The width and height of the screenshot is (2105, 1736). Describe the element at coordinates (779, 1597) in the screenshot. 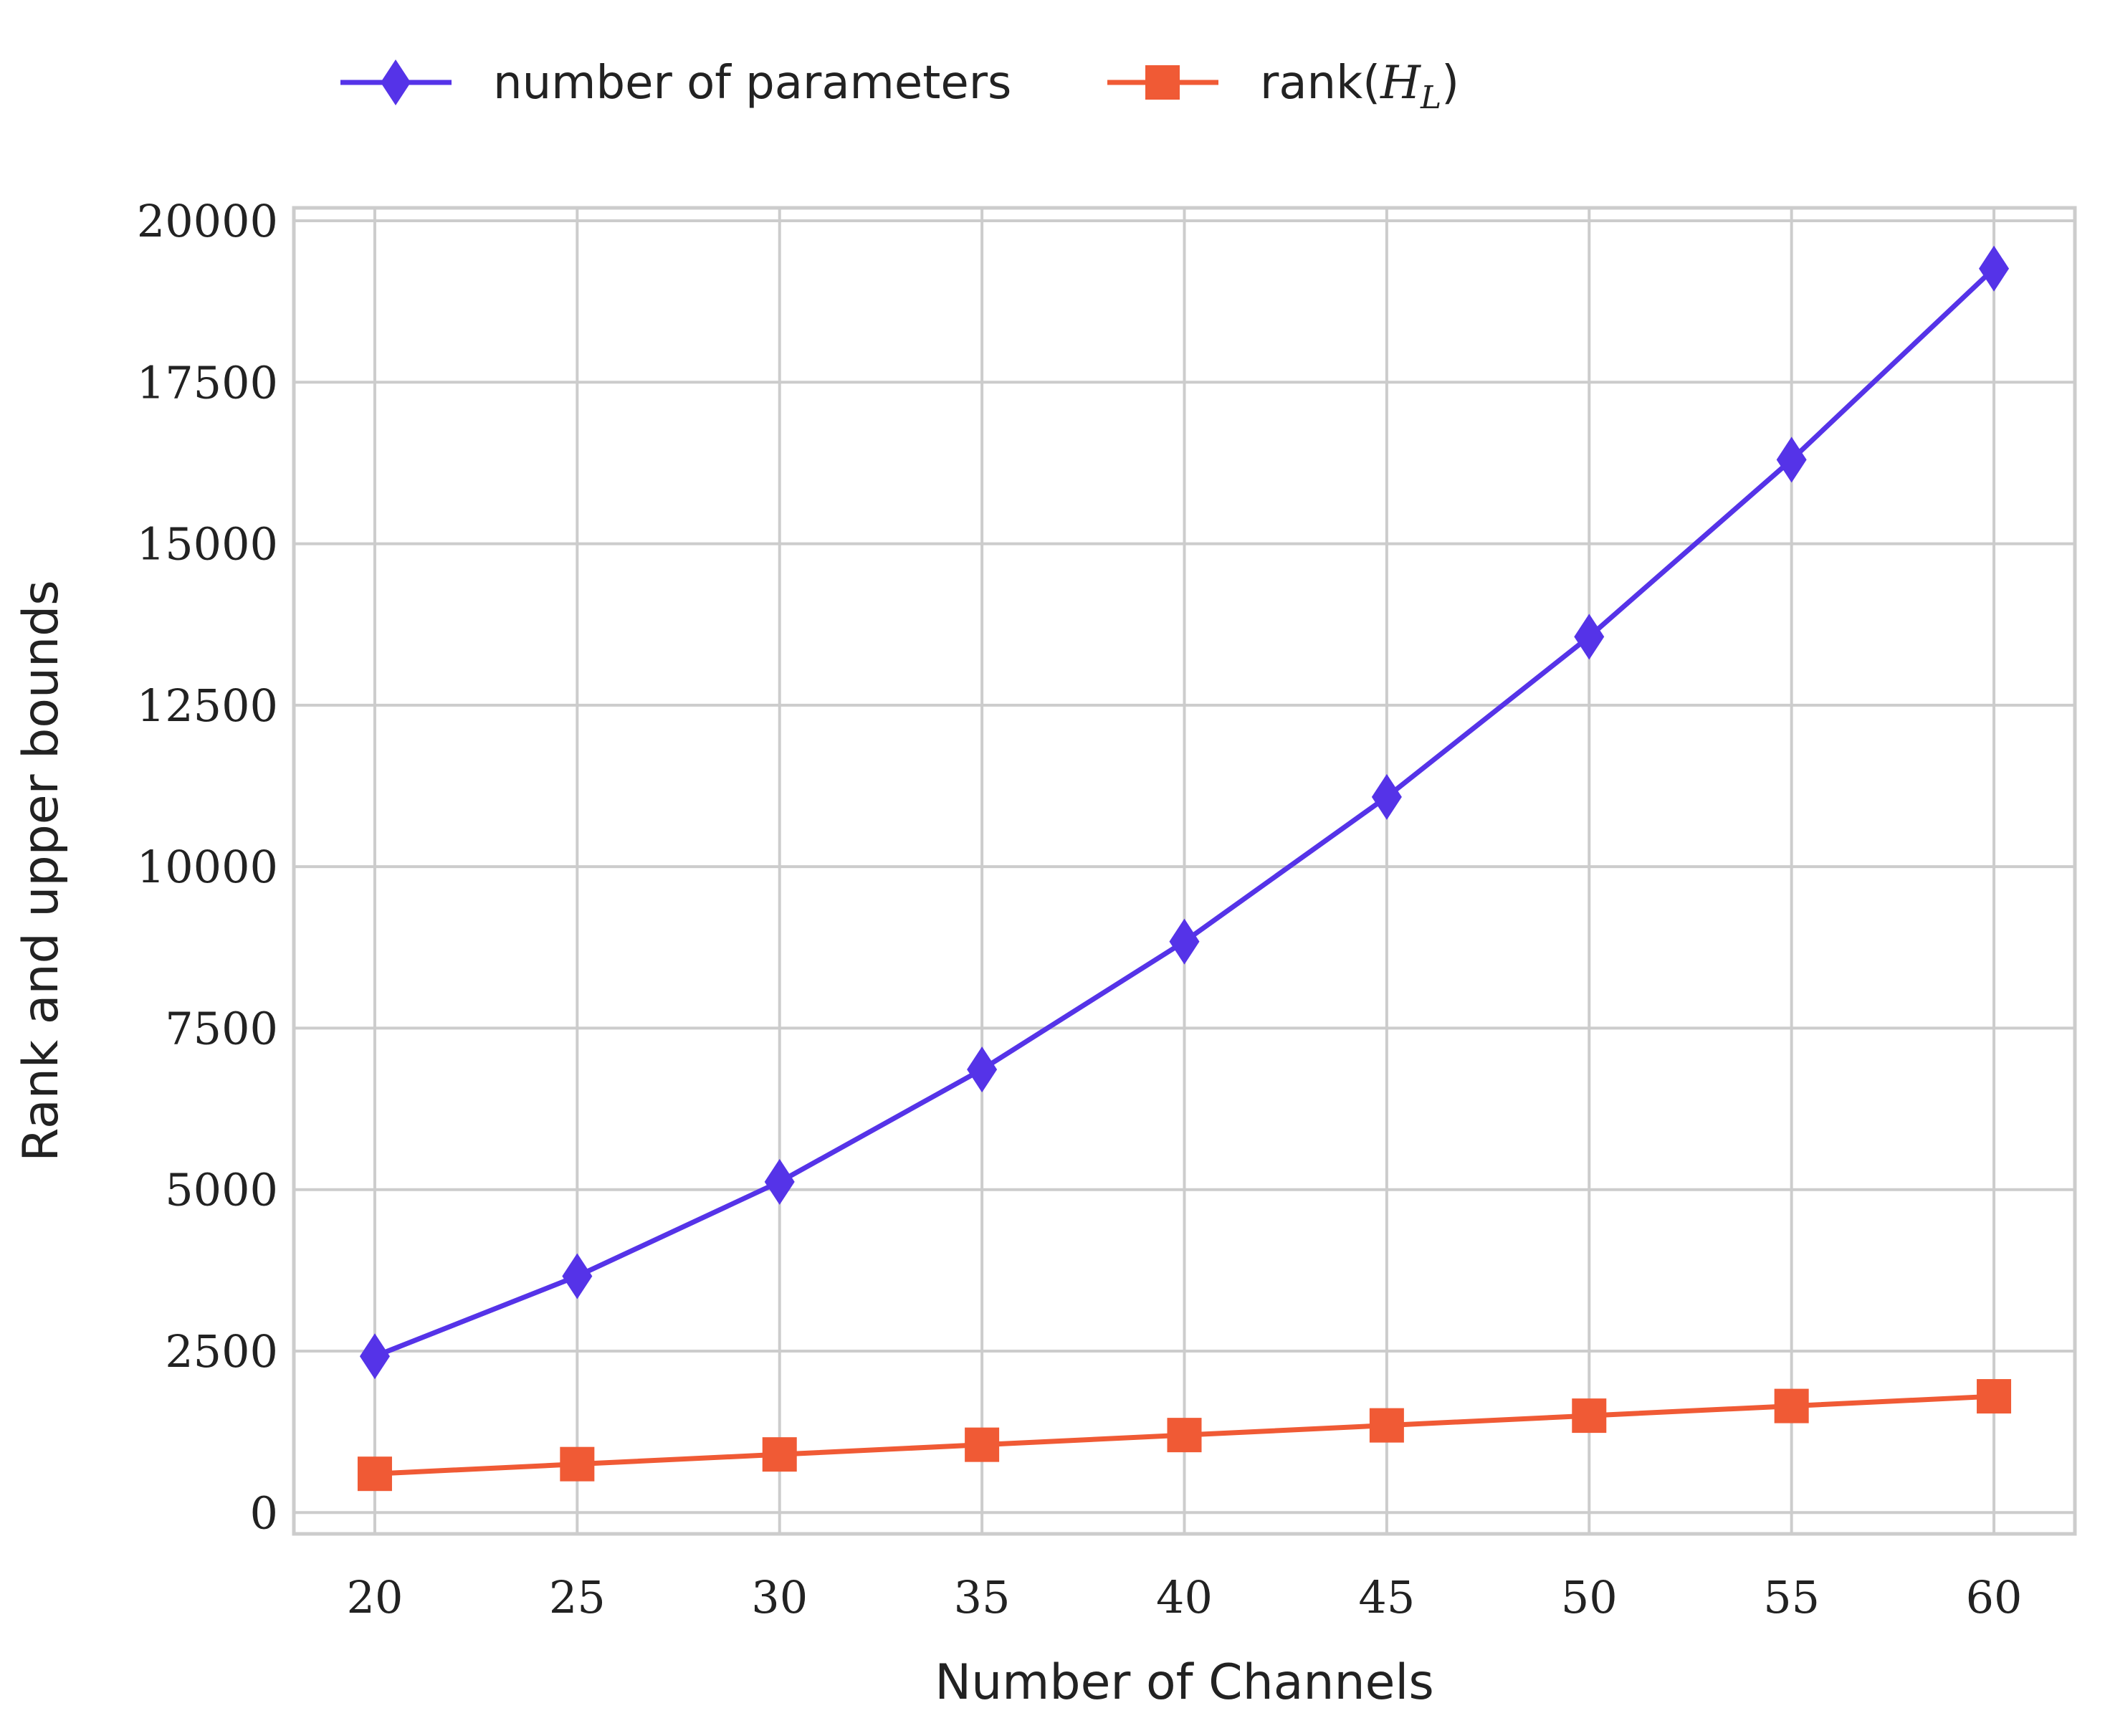

I see `x-tick-label: 30` at that location.